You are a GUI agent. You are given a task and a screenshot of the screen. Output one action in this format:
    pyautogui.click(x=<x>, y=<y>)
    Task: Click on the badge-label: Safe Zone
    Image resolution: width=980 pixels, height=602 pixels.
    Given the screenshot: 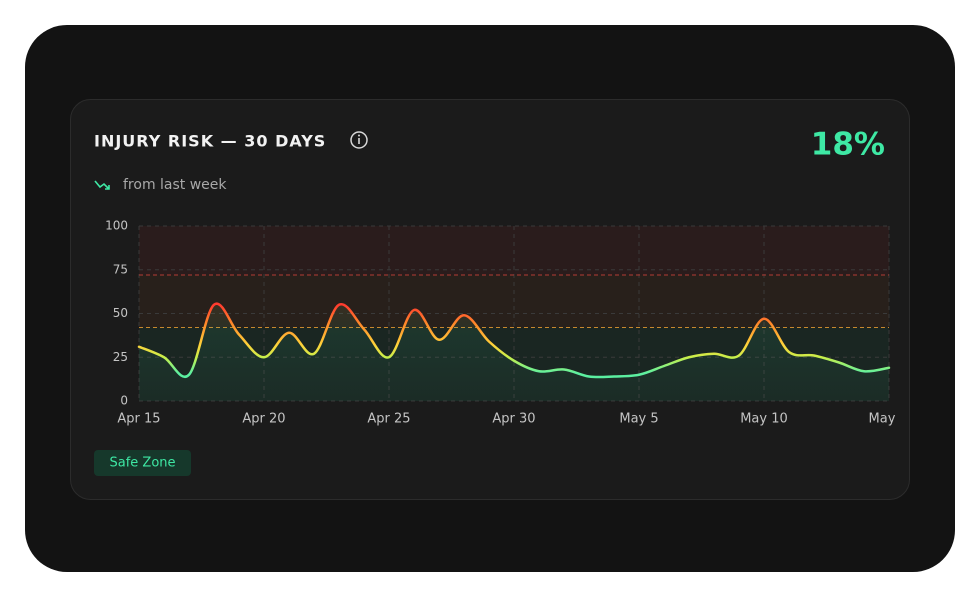 What is the action you would take?
    pyautogui.click(x=142, y=463)
    